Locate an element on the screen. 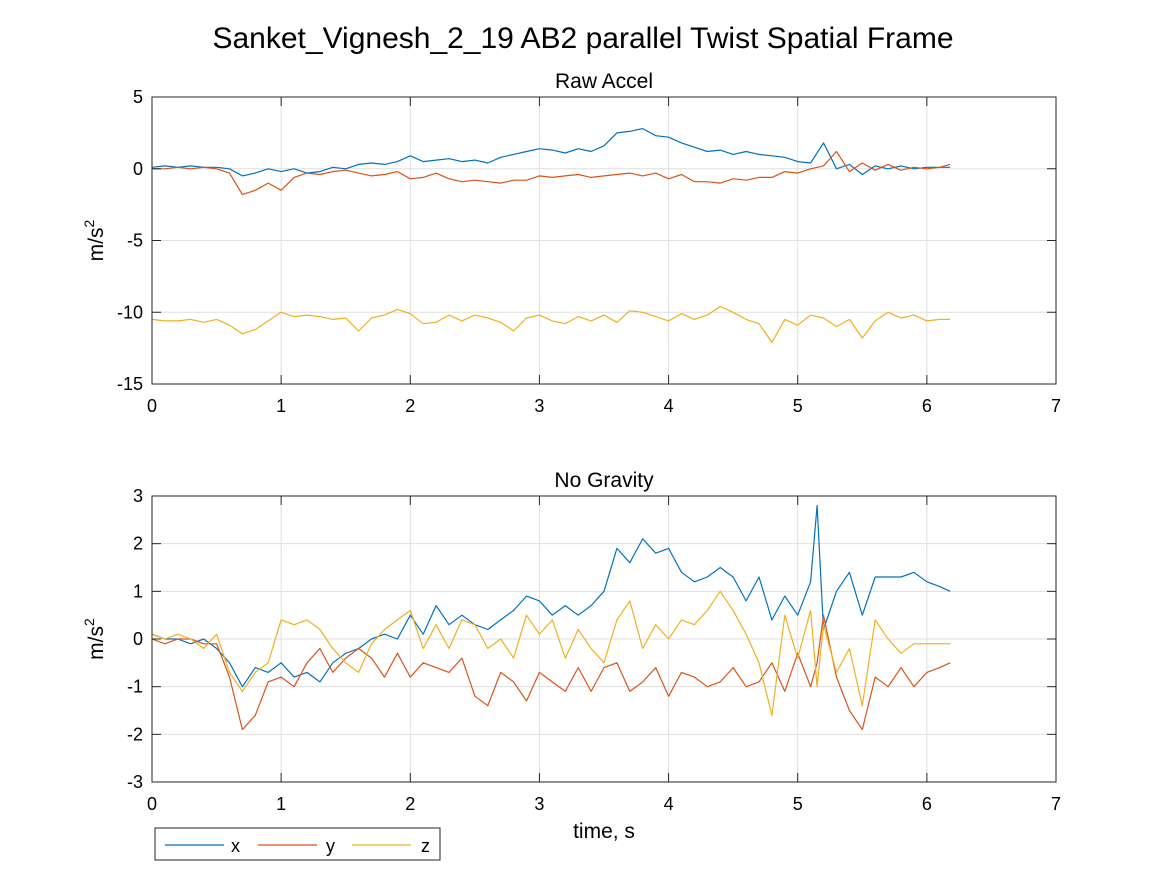 The width and height of the screenshot is (1167, 875). y-tick-label: 5 is located at coordinates (138, 97).